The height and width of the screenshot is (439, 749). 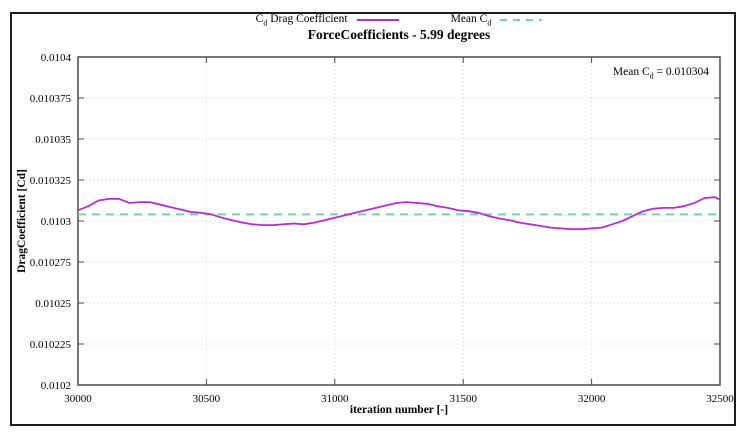 What do you see at coordinates (51, 345) in the screenshot?
I see `svg-text: 0.010225` at bounding box center [51, 345].